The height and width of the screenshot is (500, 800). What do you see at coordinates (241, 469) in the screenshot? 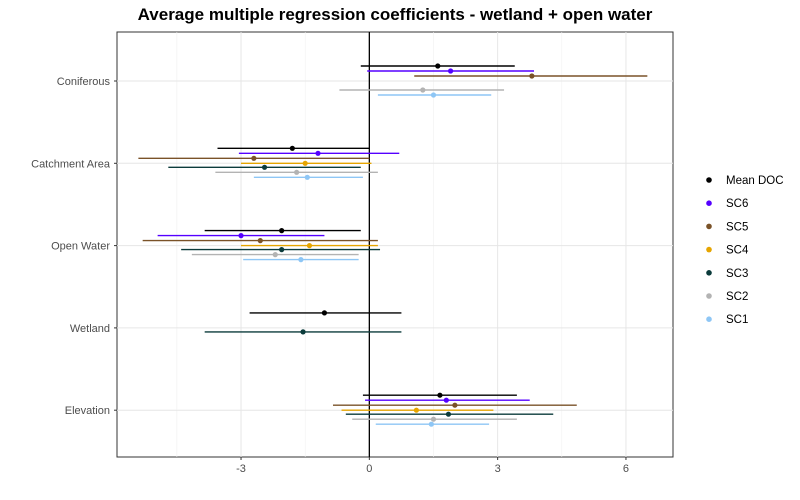
I see `x-tick-label: -3` at bounding box center [241, 469].